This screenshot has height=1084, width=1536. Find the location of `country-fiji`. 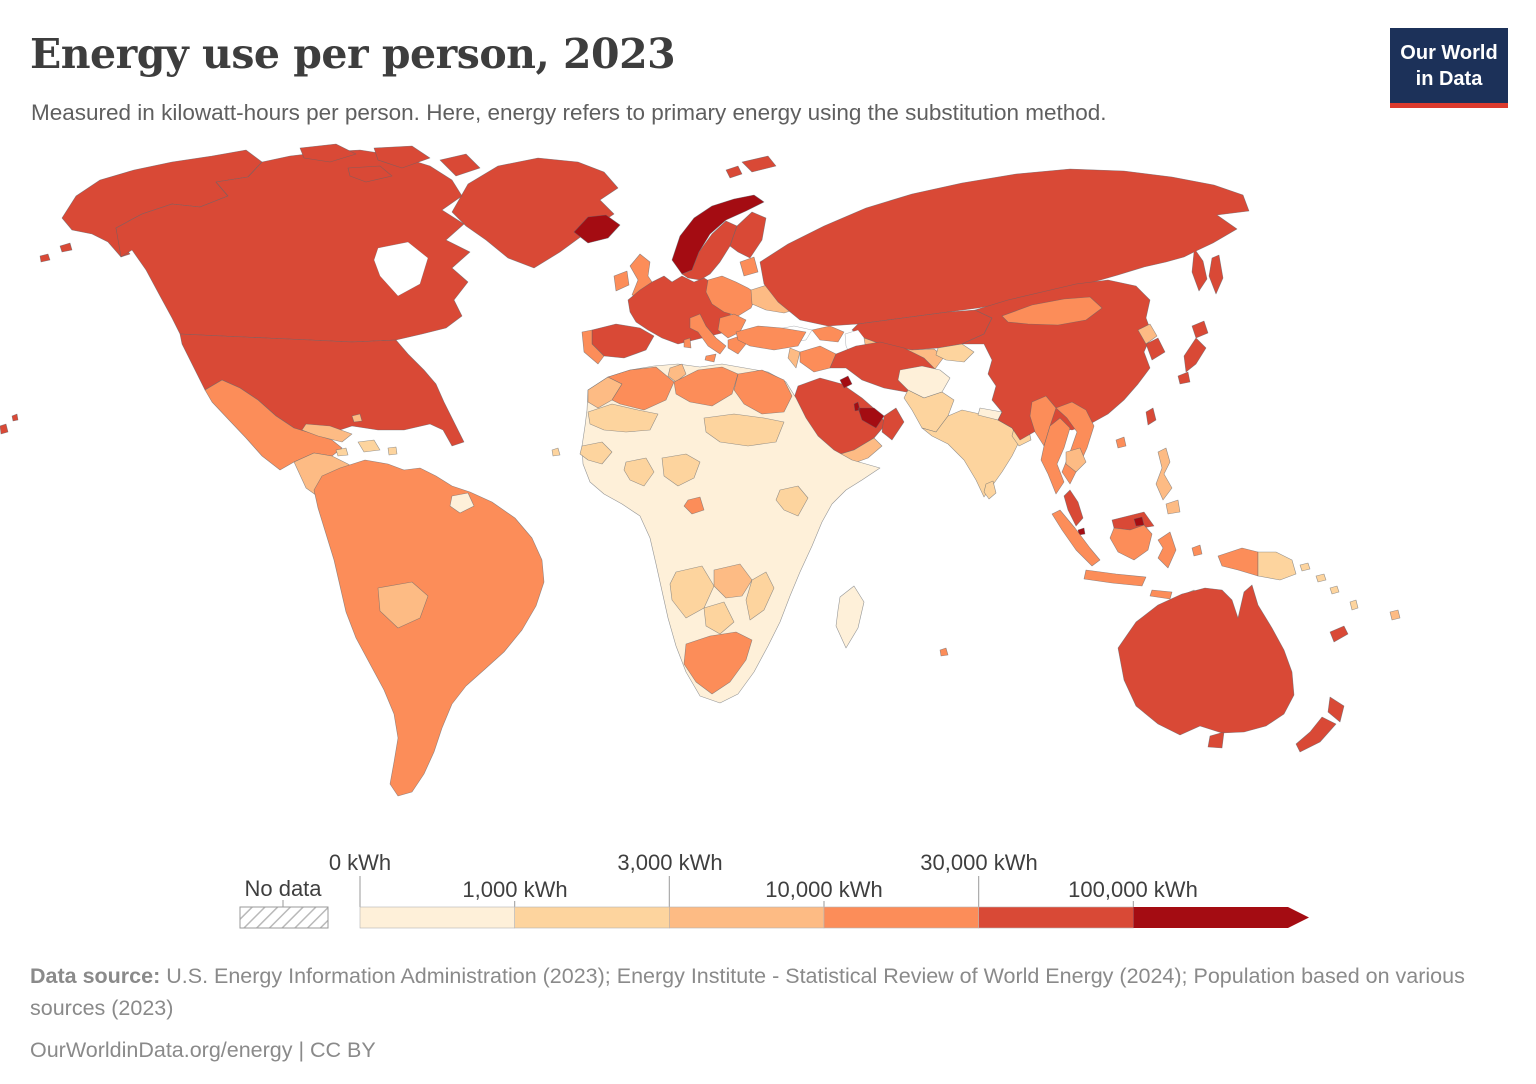

country-fiji is located at coordinates (1395, 615).